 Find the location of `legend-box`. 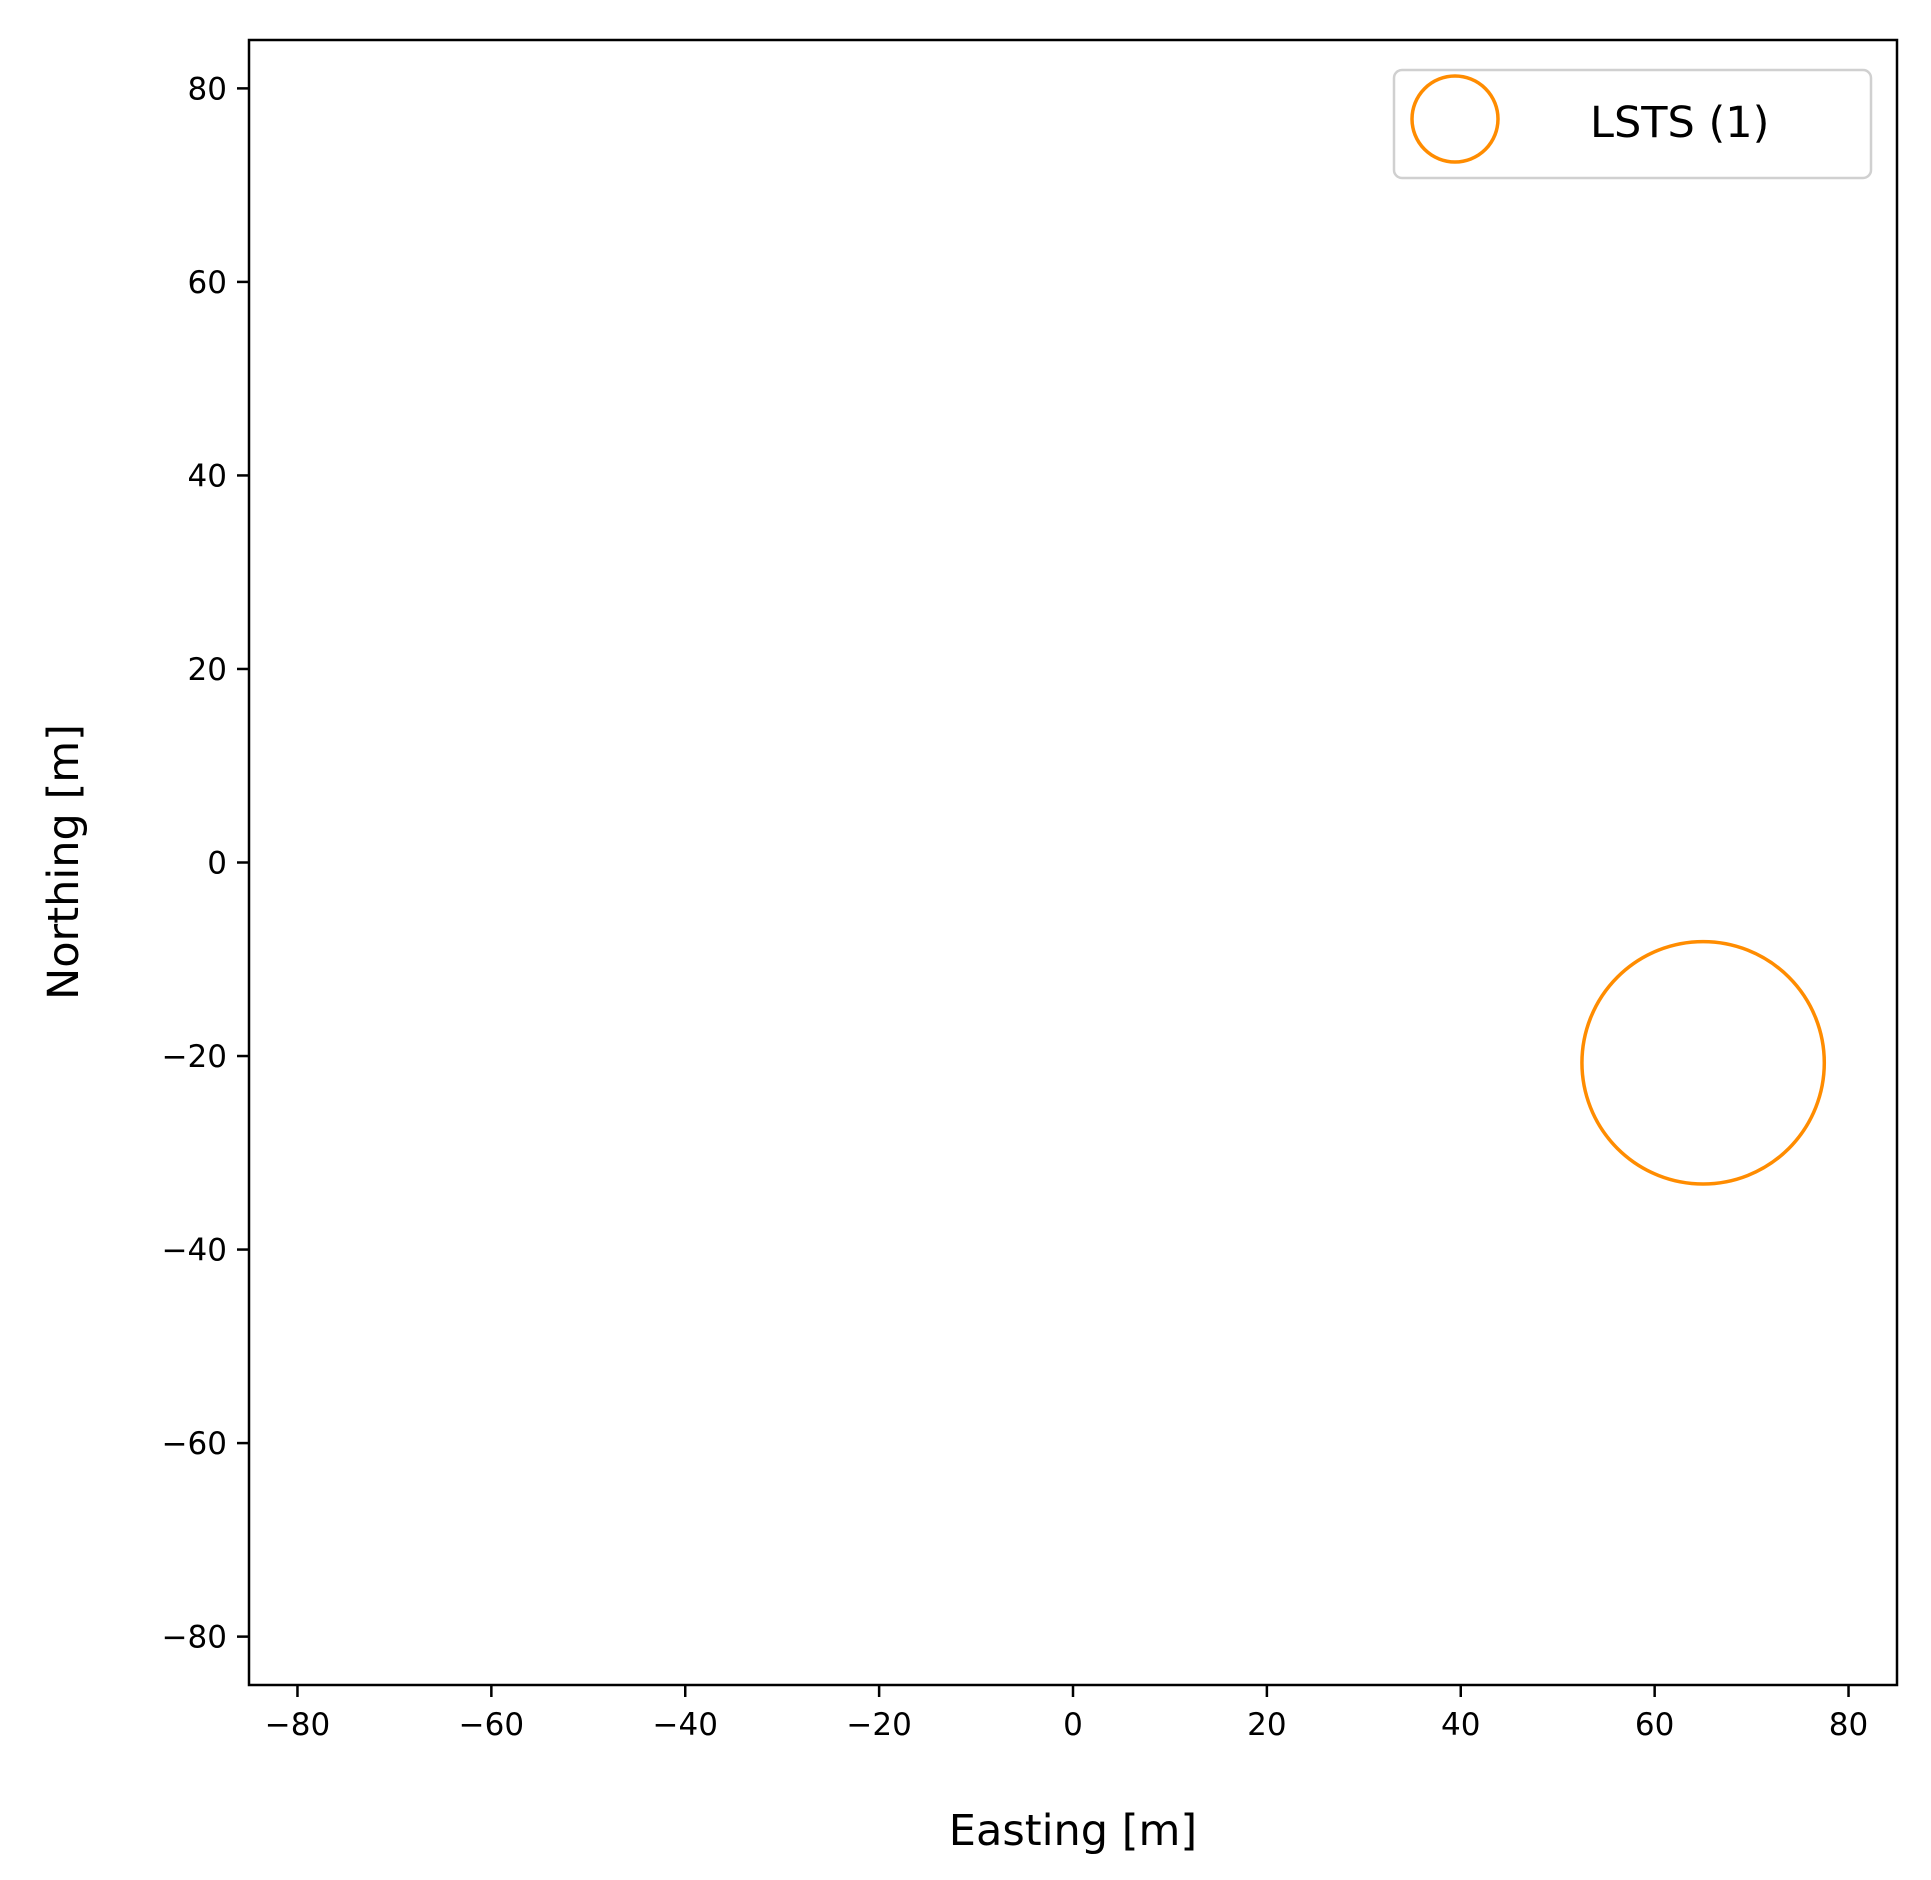

legend-box is located at coordinates (1632, 124).